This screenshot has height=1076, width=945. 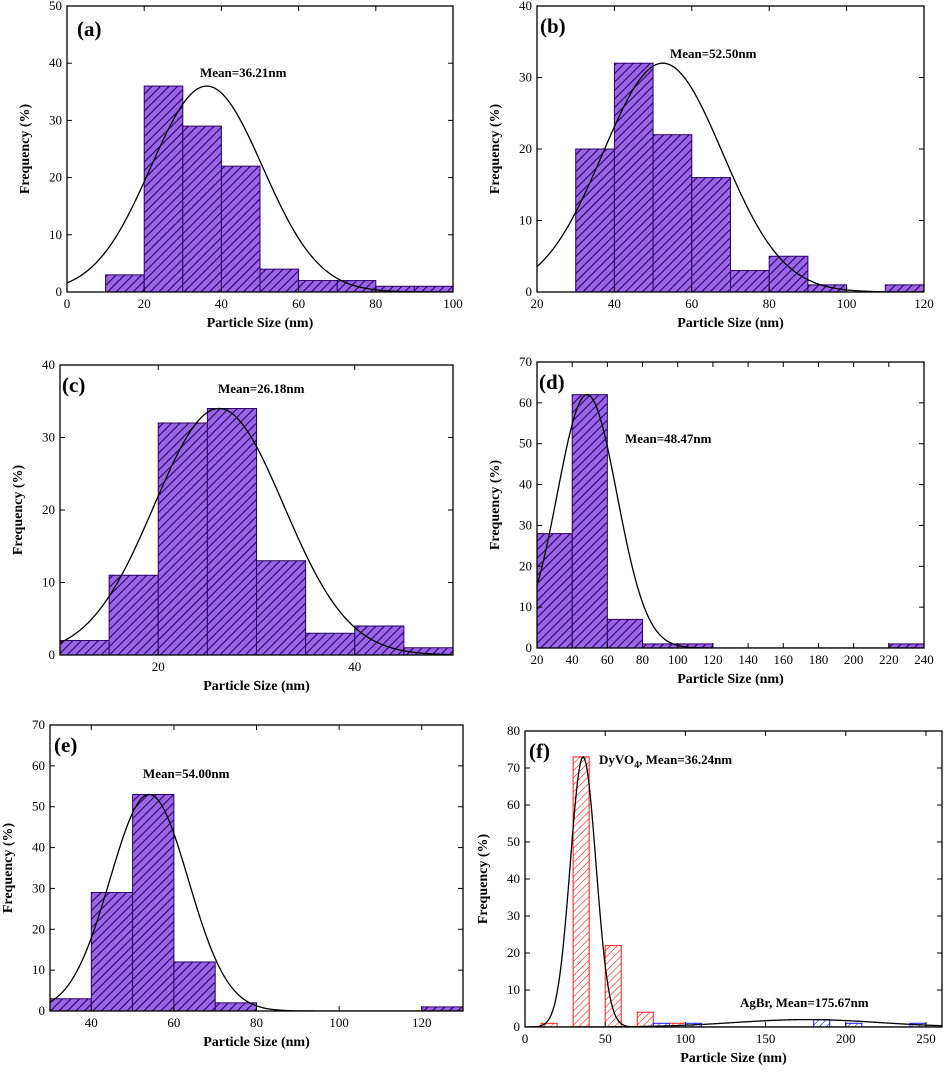 What do you see at coordinates (243, 72) in the screenshot?
I see `mean-annotation: Mean=36.21nm` at bounding box center [243, 72].